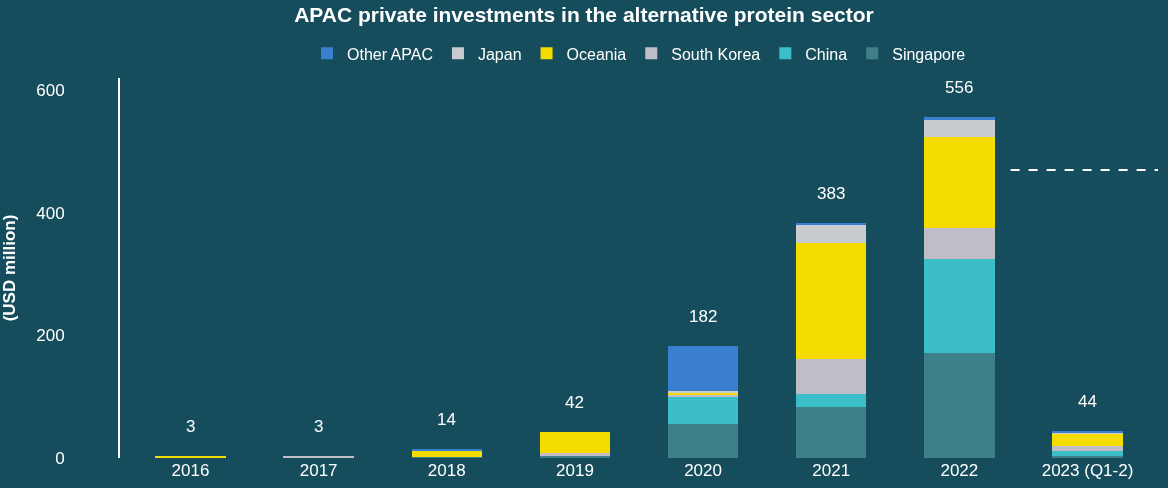 This screenshot has width=1168, height=488. I want to click on x-tick-label: 2016, so click(190, 470).